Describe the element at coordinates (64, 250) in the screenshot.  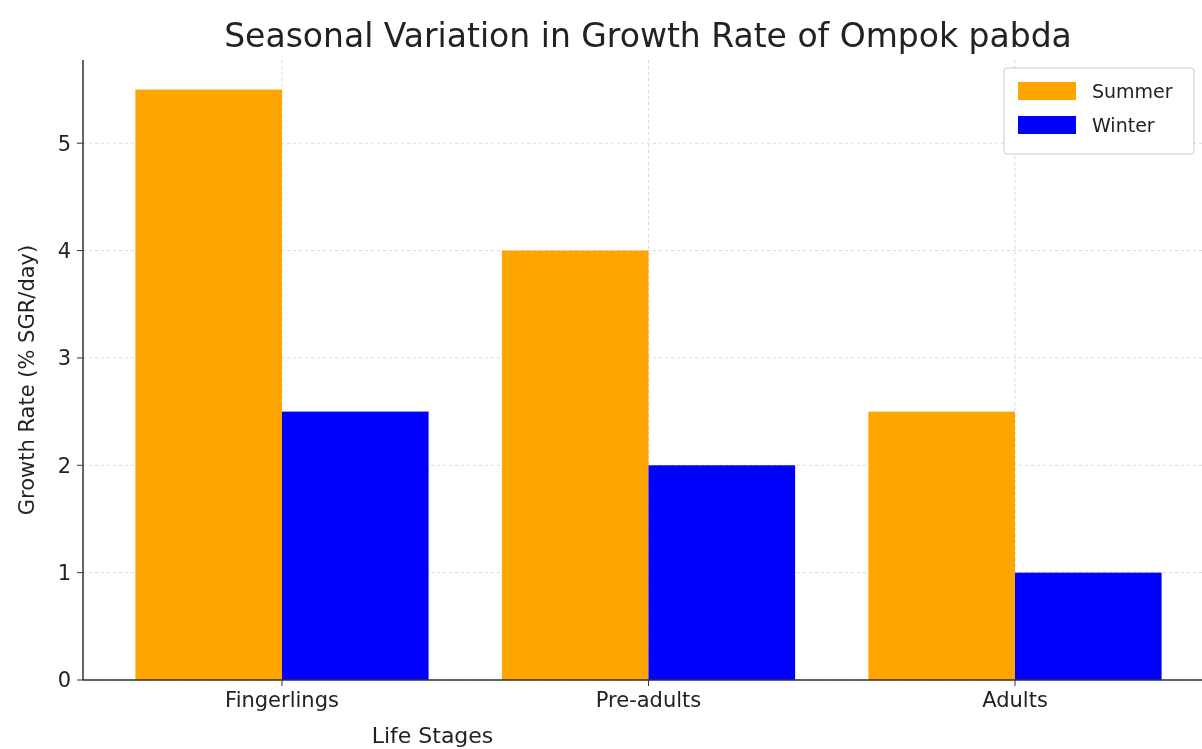
I see `y-tick-label: 4` at that location.